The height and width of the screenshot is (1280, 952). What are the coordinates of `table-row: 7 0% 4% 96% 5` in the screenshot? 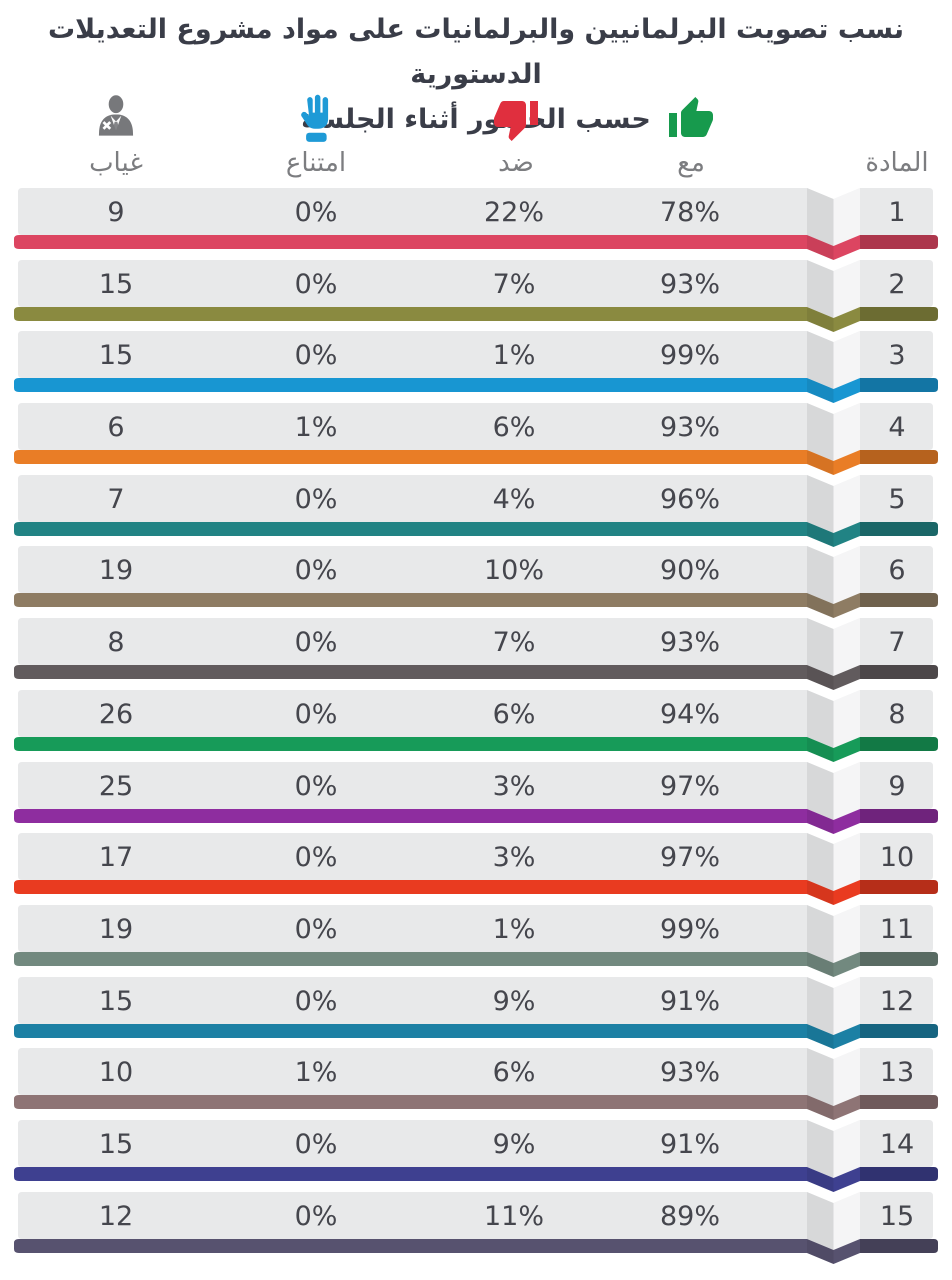 It's located at (476, 510).